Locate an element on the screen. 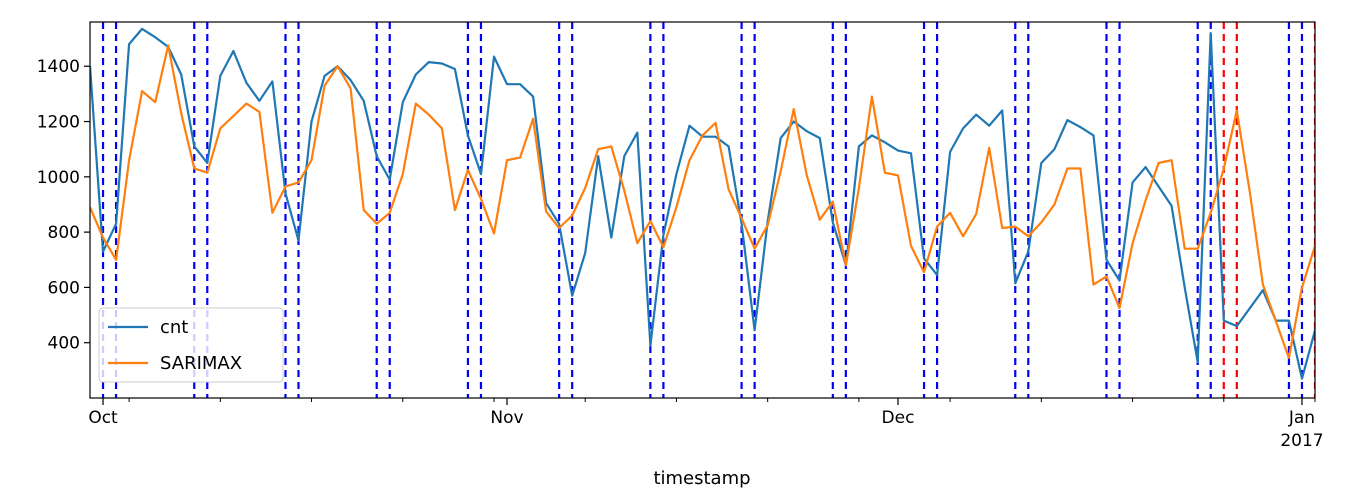  legend-label-sarimax: SARIMAX is located at coordinates (201, 363).